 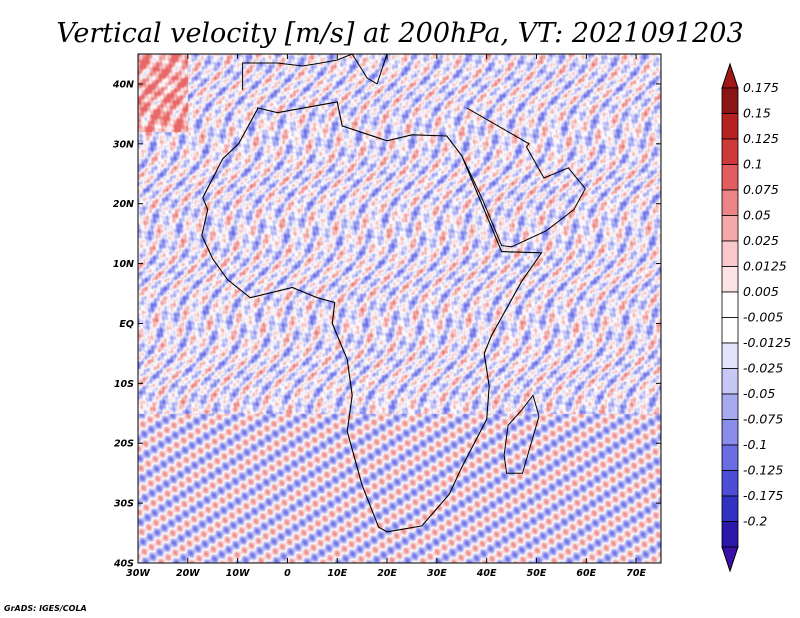 What do you see at coordinates (730, 75) in the screenshot?
I see `colorbar-arrow-top` at bounding box center [730, 75].